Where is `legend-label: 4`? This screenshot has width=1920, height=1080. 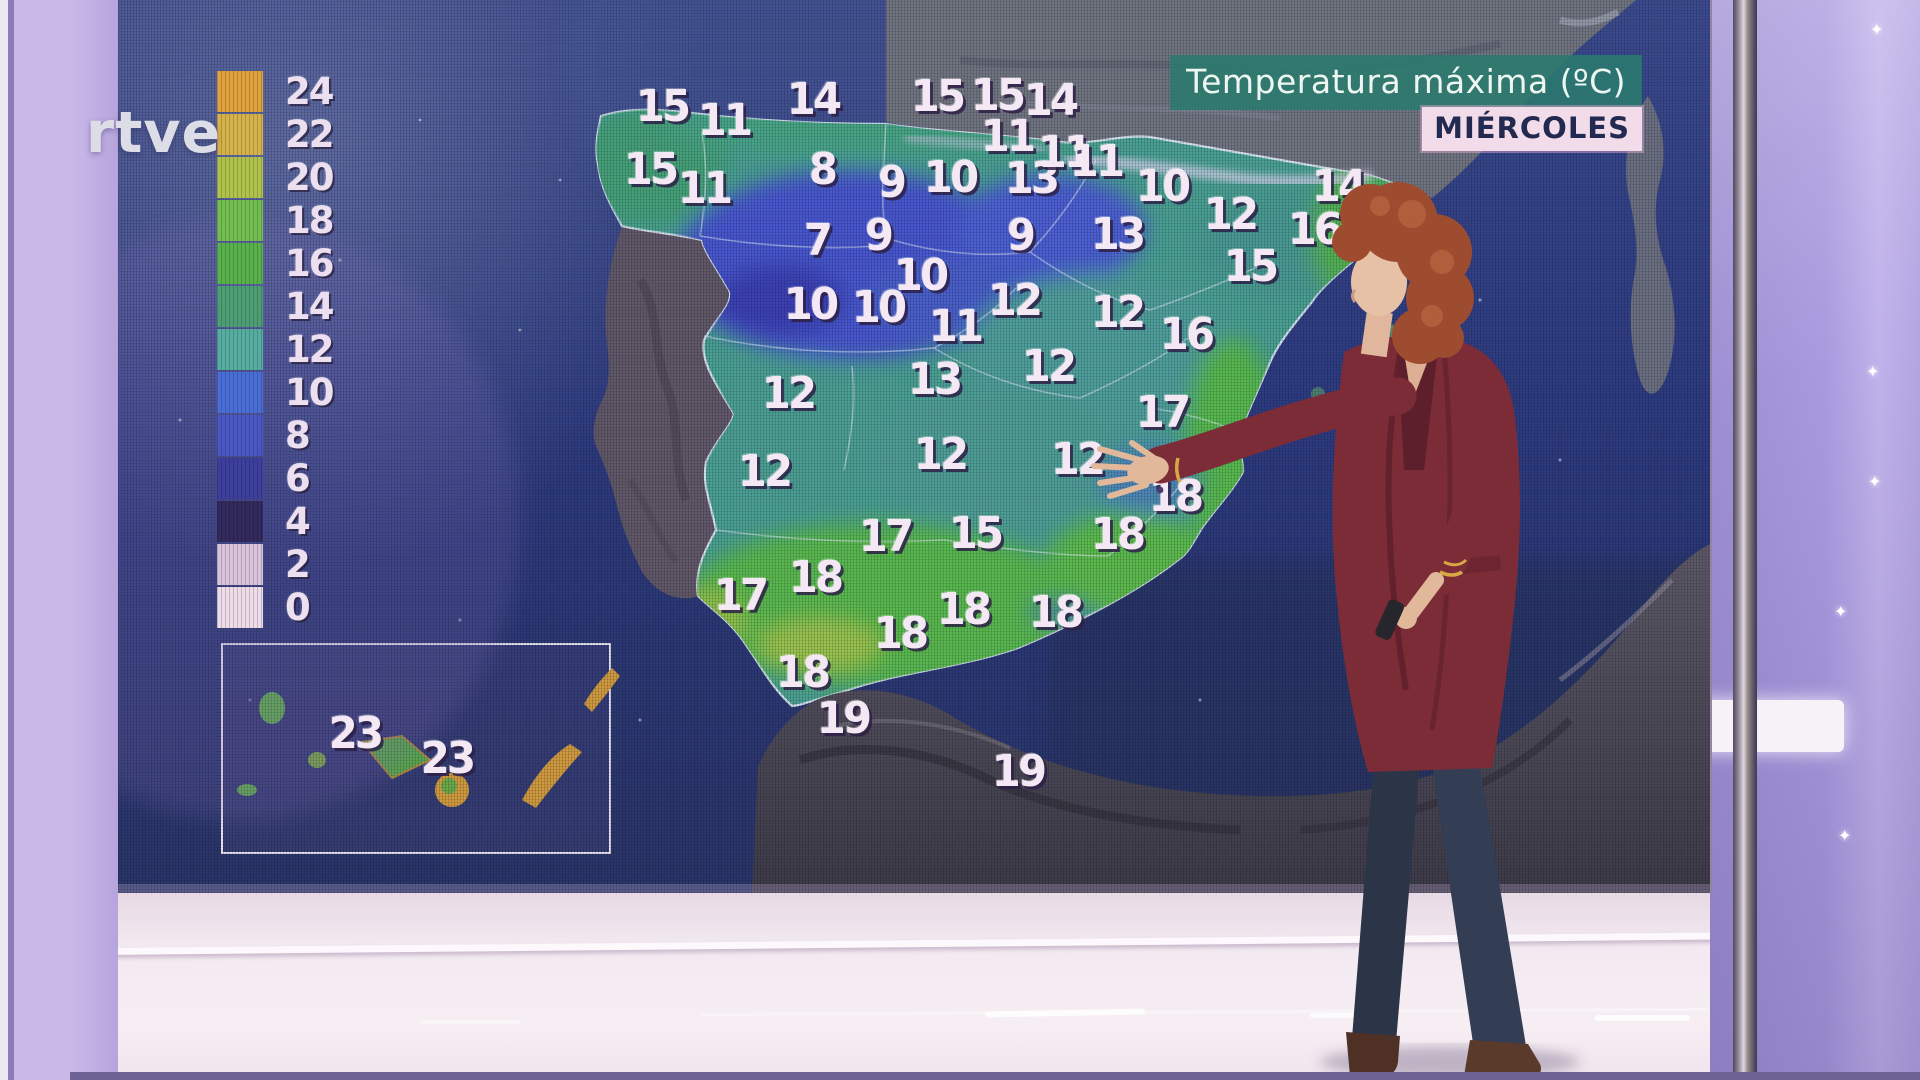 legend-label: 4 is located at coordinates (298, 521).